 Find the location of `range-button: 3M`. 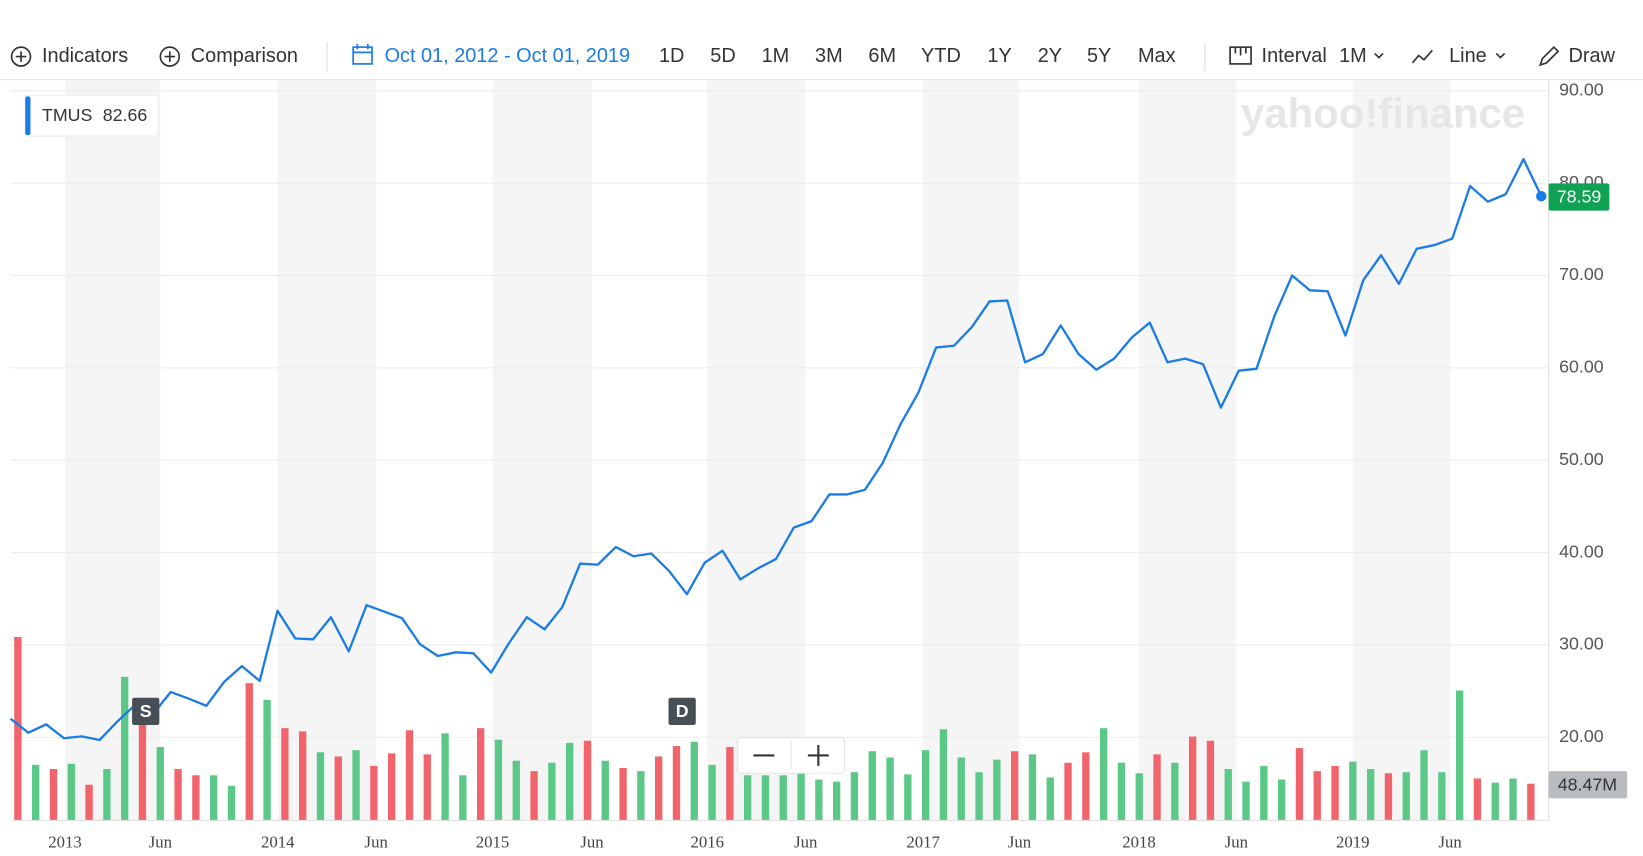

range-button: 3M is located at coordinates (829, 56).